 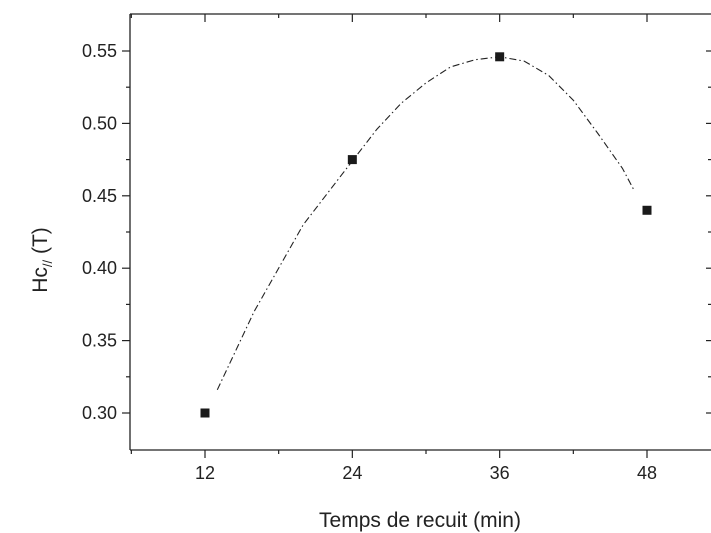 I want to click on x-axis-label: Temps de recuit (min), so click(x=420, y=520).